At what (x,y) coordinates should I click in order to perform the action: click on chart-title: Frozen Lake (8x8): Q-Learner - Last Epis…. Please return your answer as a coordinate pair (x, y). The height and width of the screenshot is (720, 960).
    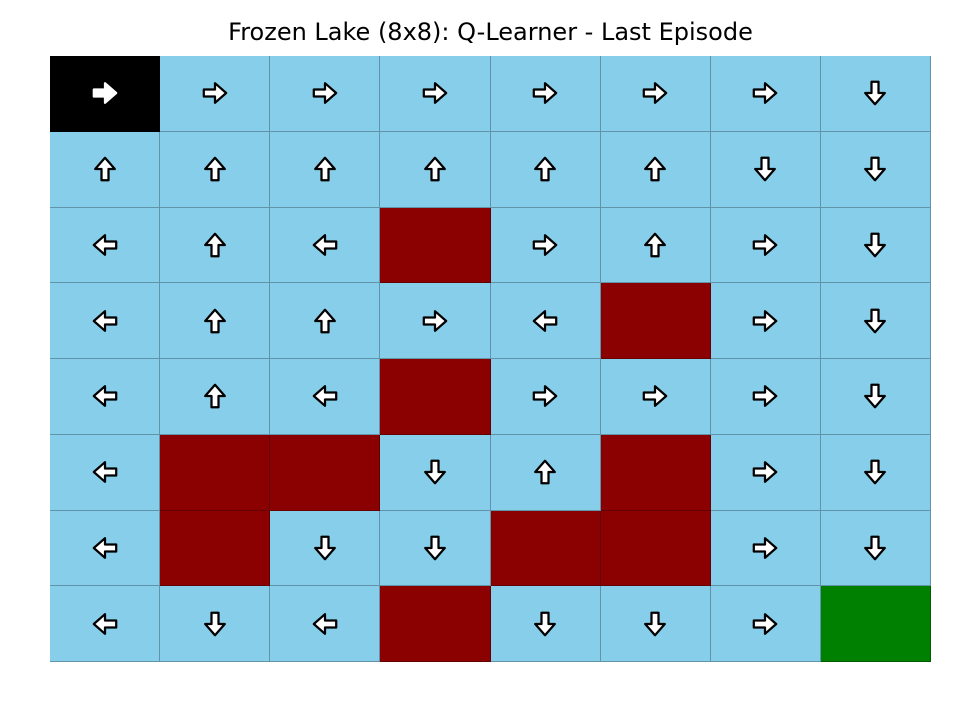
    Looking at the image, I should click on (490, 32).